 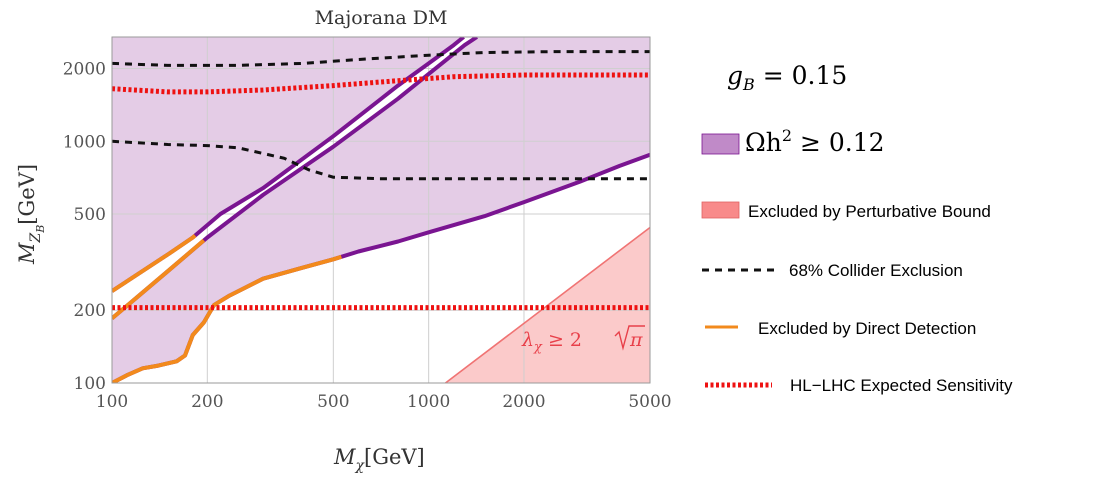 What do you see at coordinates (227, 318) in the screenshot?
I see `relic-lower-boundary-direct-detection` at bounding box center [227, 318].